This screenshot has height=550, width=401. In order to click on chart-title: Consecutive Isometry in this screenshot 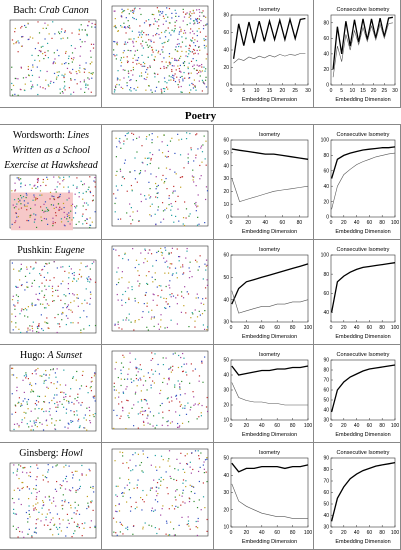, I will do `click(363, 135)`.